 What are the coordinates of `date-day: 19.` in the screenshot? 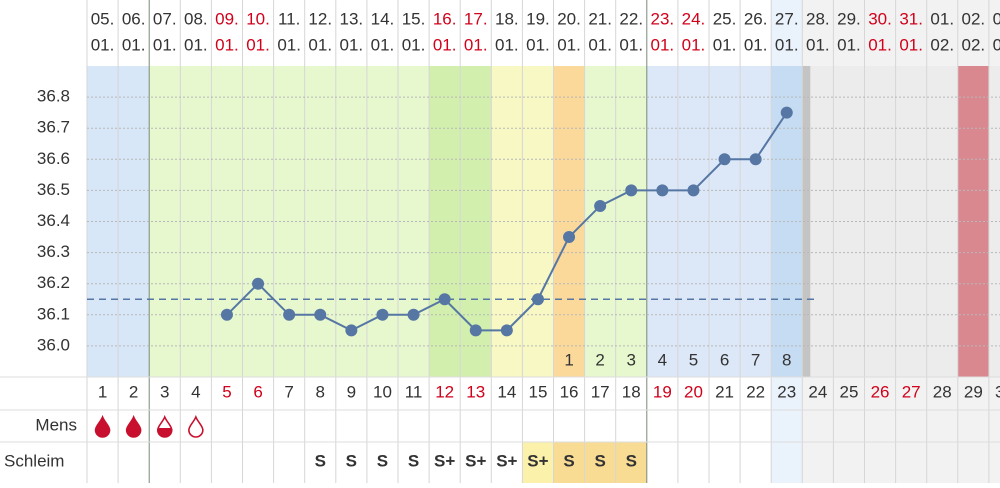 It's located at (538, 18).